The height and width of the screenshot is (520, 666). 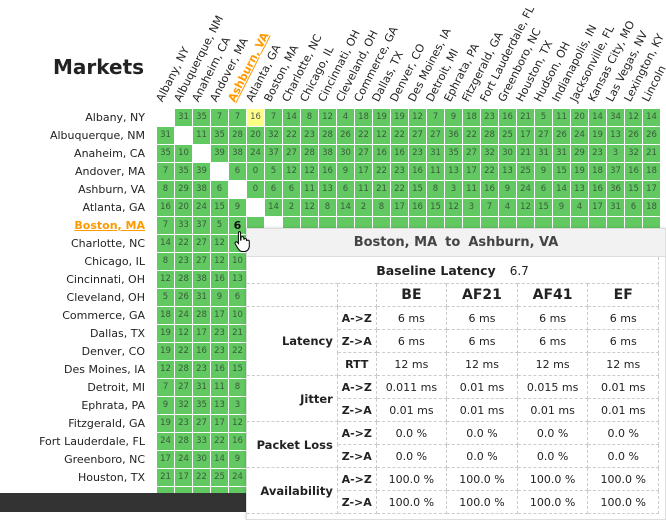 What do you see at coordinates (219, 171) in the screenshot?
I see `matrix-cell-empty` at bounding box center [219, 171].